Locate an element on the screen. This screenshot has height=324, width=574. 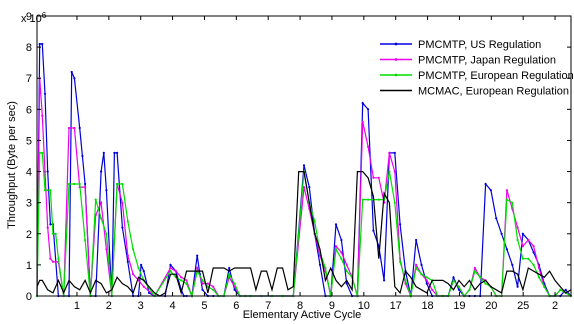
y-tick-label: 8 is located at coordinates (29, 48).